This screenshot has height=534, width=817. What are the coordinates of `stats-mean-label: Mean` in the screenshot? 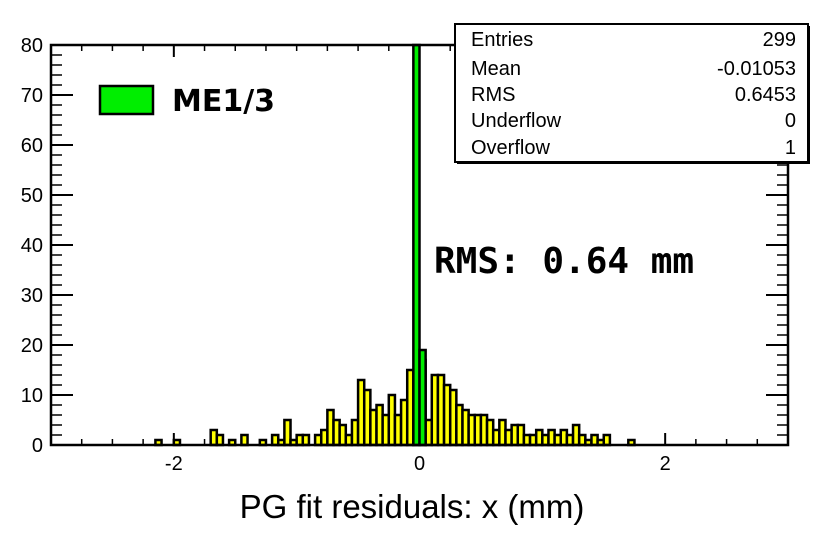 It's located at (496, 69).